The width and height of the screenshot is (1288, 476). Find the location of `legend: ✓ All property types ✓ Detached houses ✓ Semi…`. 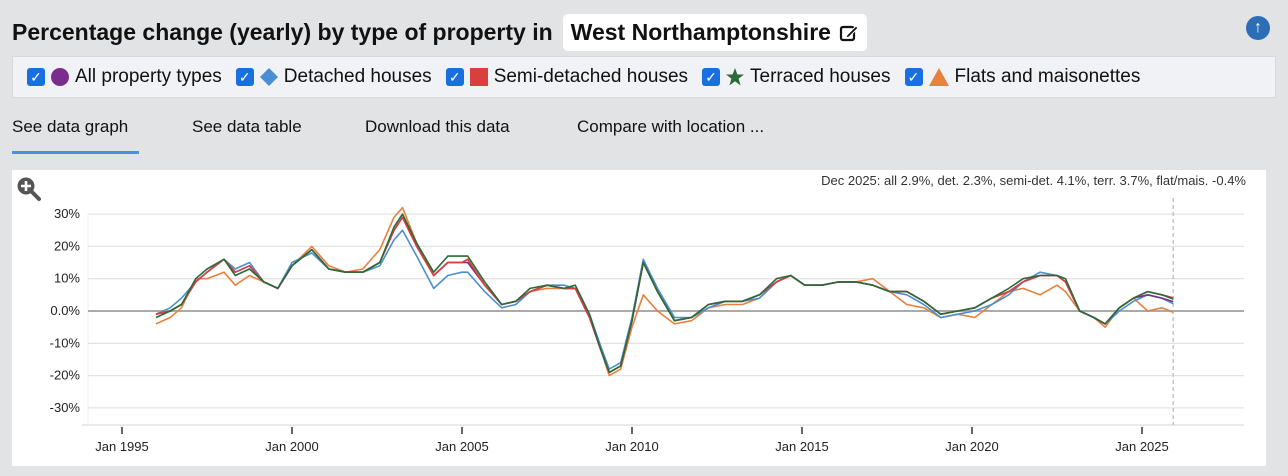

legend: ✓ All property types ✓ Detached houses ✓ Semi… is located at coordinates (644, 77).